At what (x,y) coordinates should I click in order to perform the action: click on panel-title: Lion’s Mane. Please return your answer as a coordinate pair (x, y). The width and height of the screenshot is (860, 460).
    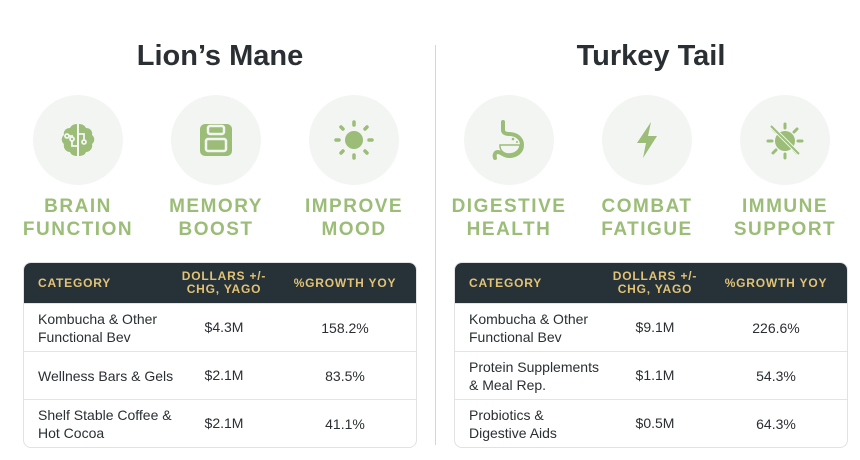
    Looking at the image, I should click on (220, 56).